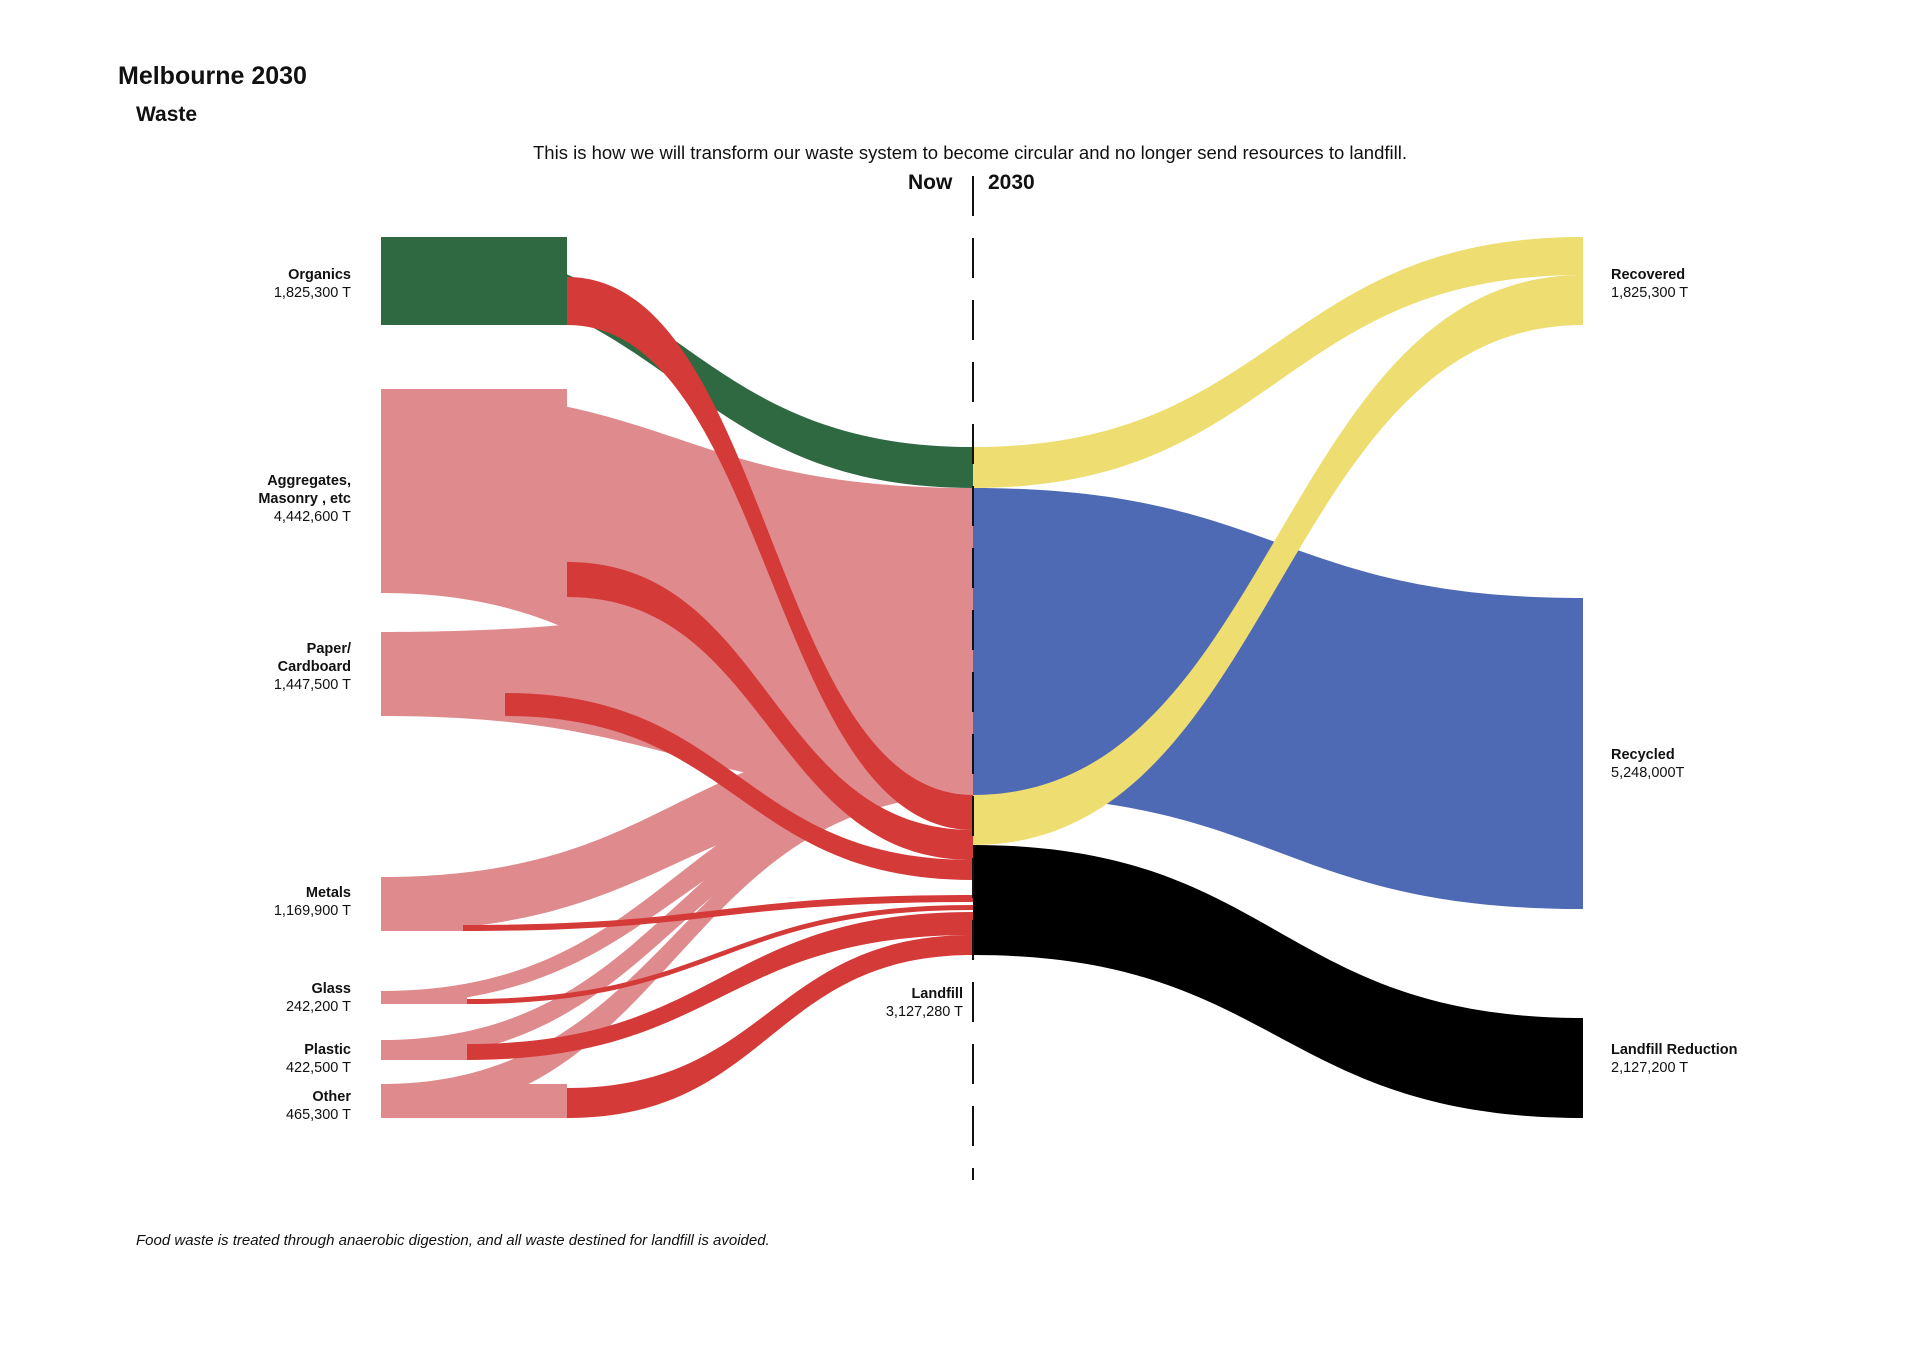 This screenshot has width=1920, height=1353. I want to click on source-value: 1,825,300 T, so click(312, 293).